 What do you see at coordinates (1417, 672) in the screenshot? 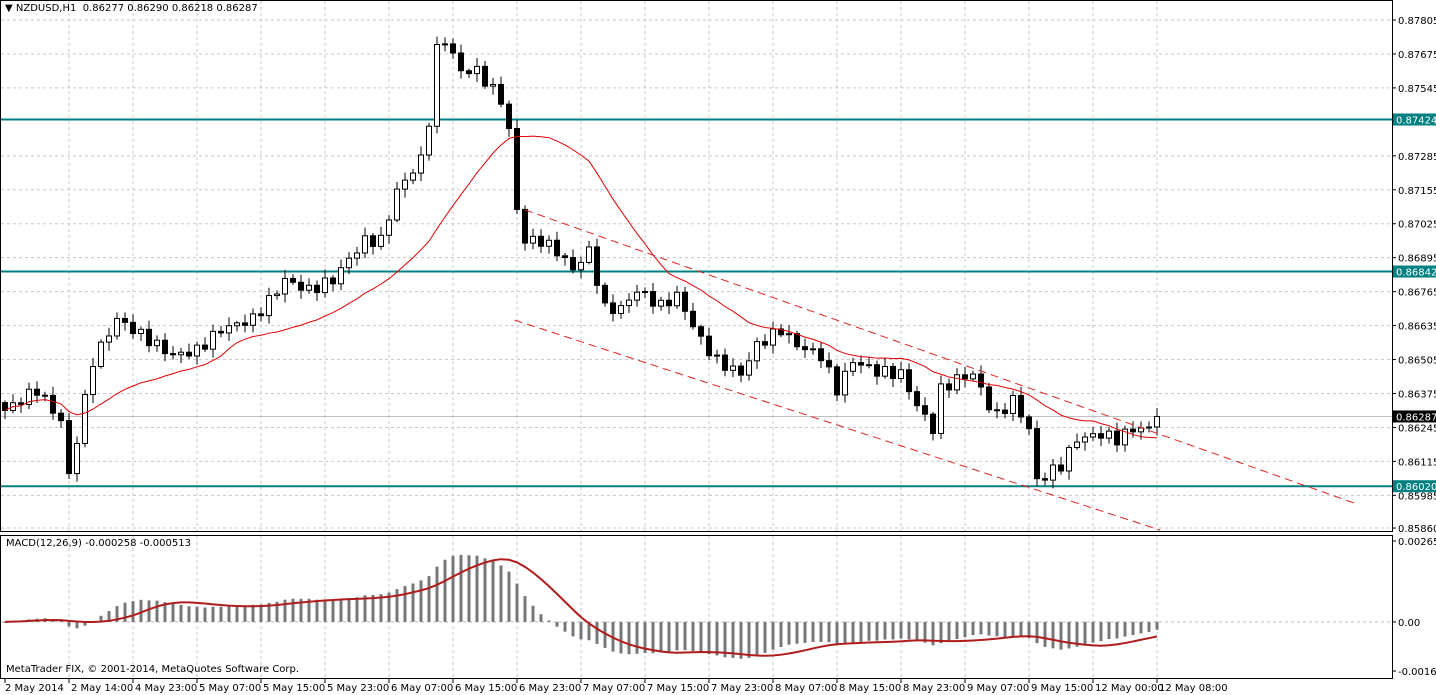
I see `macd-y-tick-label: -0.001612` at bounding box center [1417, 672].